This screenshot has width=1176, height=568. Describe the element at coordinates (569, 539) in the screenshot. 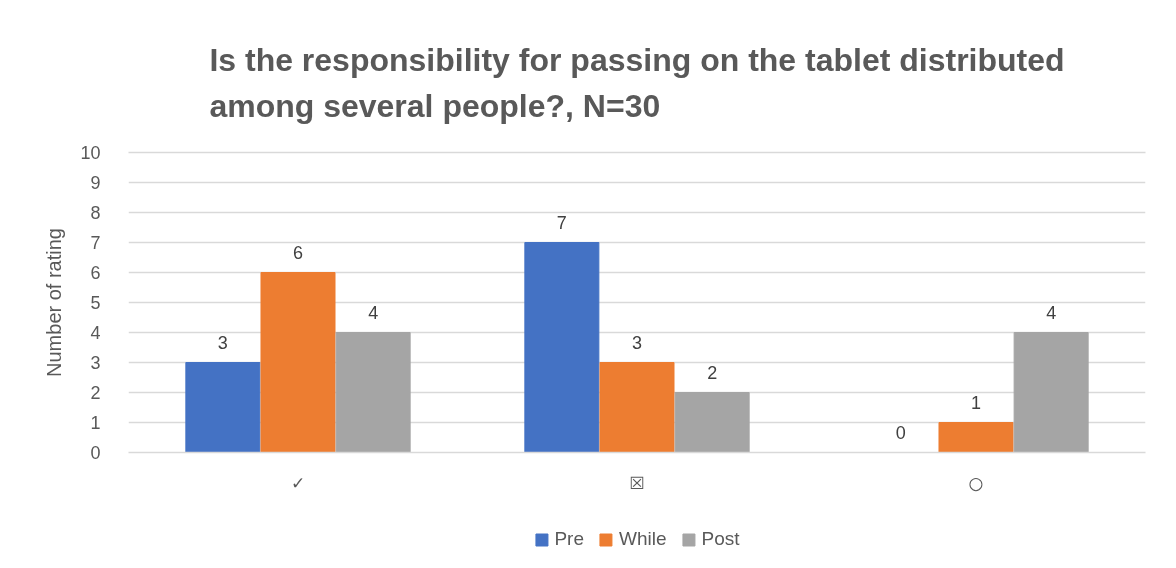

I see `legend-label: Pre` at that location.